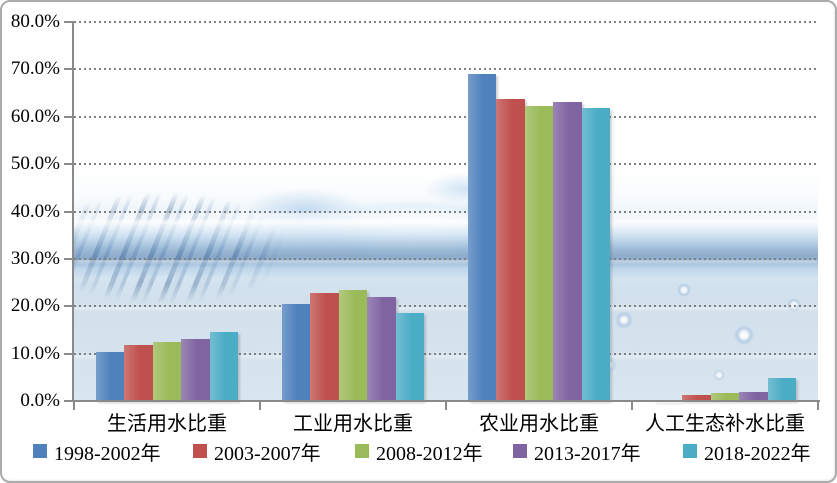 This screenshot has width=837, height=483. Describe the element at coordinates (757, 453) in the screenshot. I see `legend-label: 2018-2022年` at that location.